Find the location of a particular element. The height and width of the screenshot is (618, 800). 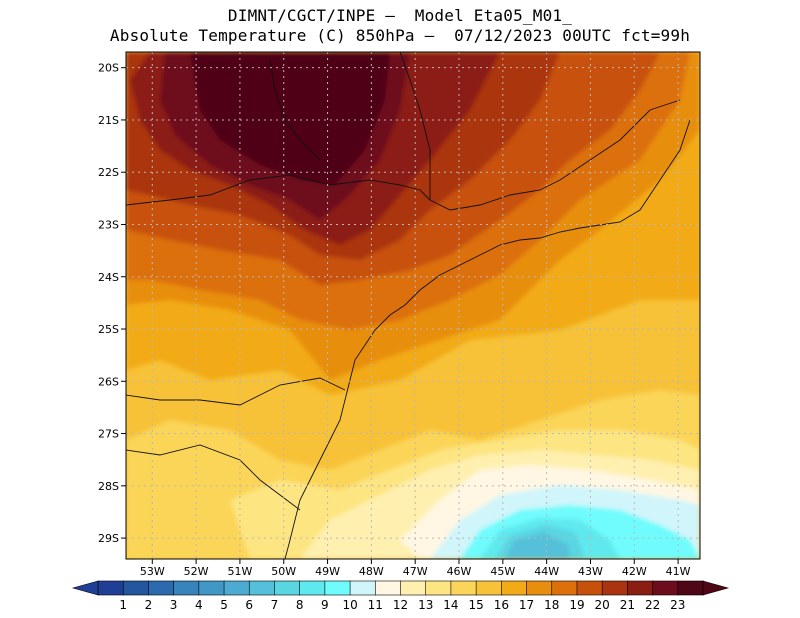

colorbar-label: 22 is located at coordinates (652, 605).